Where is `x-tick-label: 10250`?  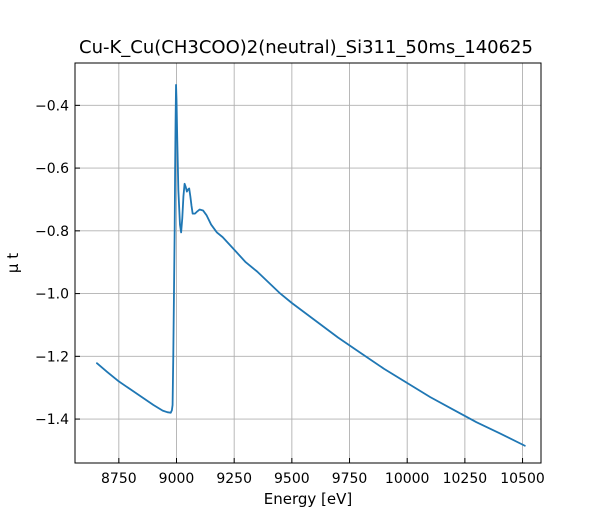 x-tick-label: 10250 is located at coordinates (465, 479).